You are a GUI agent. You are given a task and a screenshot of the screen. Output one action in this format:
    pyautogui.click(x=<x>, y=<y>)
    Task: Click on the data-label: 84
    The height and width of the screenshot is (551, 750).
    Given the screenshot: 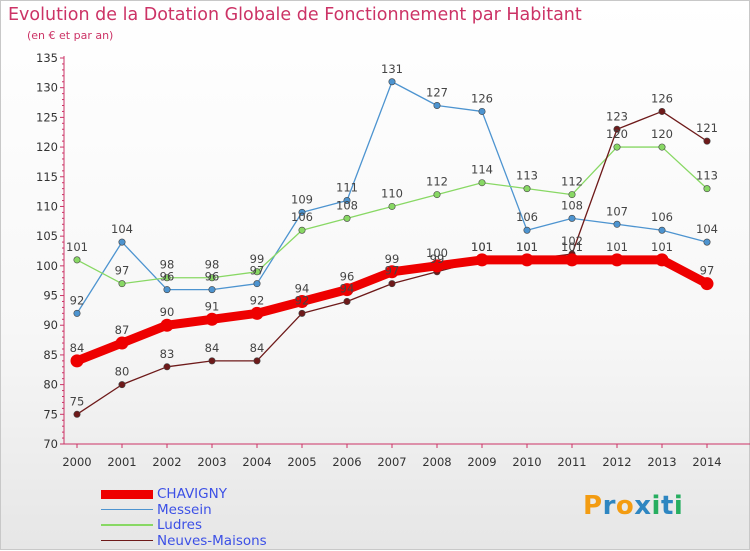 What is the action you would take?
    pyautogui.click(x=77, y=348)
    